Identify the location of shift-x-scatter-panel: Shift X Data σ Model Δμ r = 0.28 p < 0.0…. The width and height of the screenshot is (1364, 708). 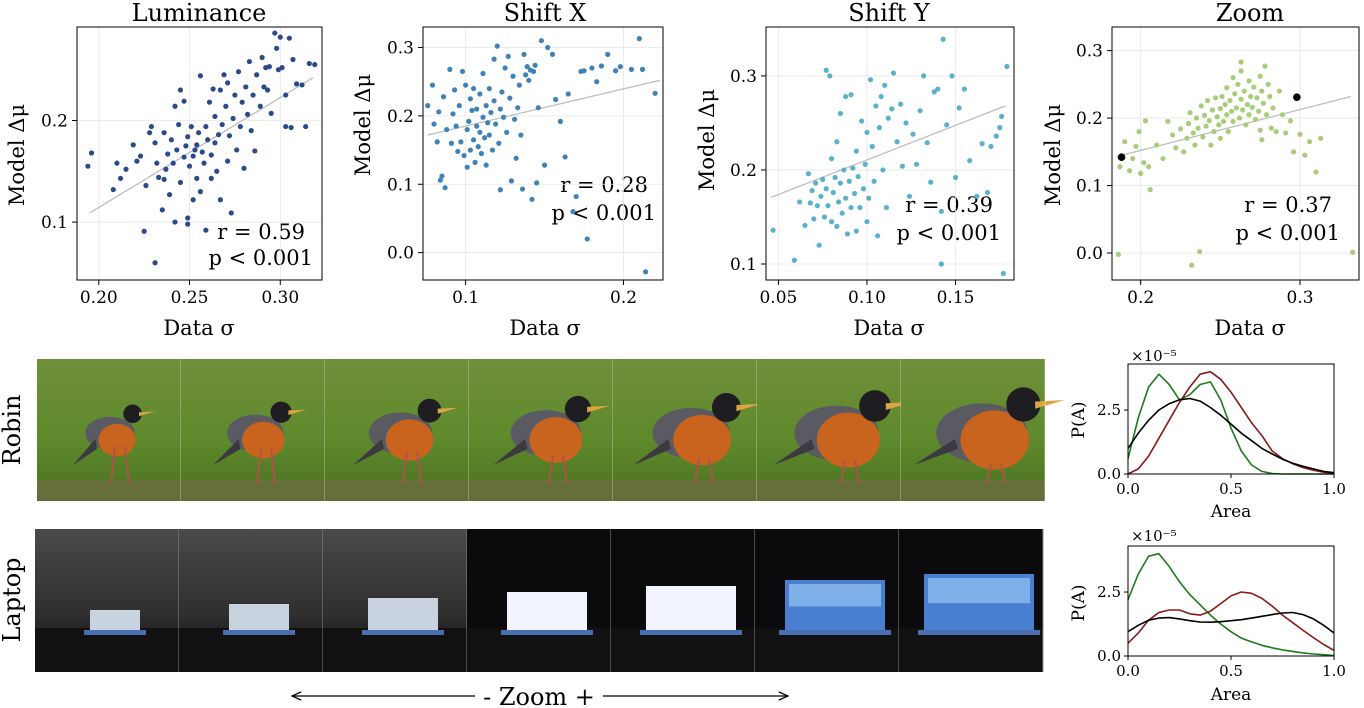
(507, 170).